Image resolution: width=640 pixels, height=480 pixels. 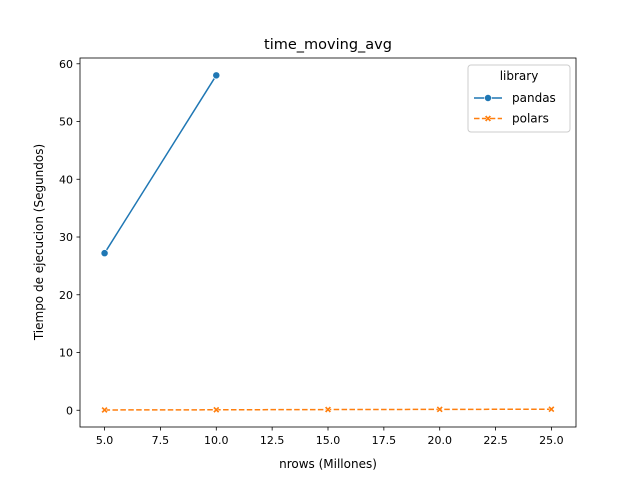 What do you see at coordinates (216, 440) in the screenshot?
I see `x-tick-label: 10.0` at bounding box center [216, 440].